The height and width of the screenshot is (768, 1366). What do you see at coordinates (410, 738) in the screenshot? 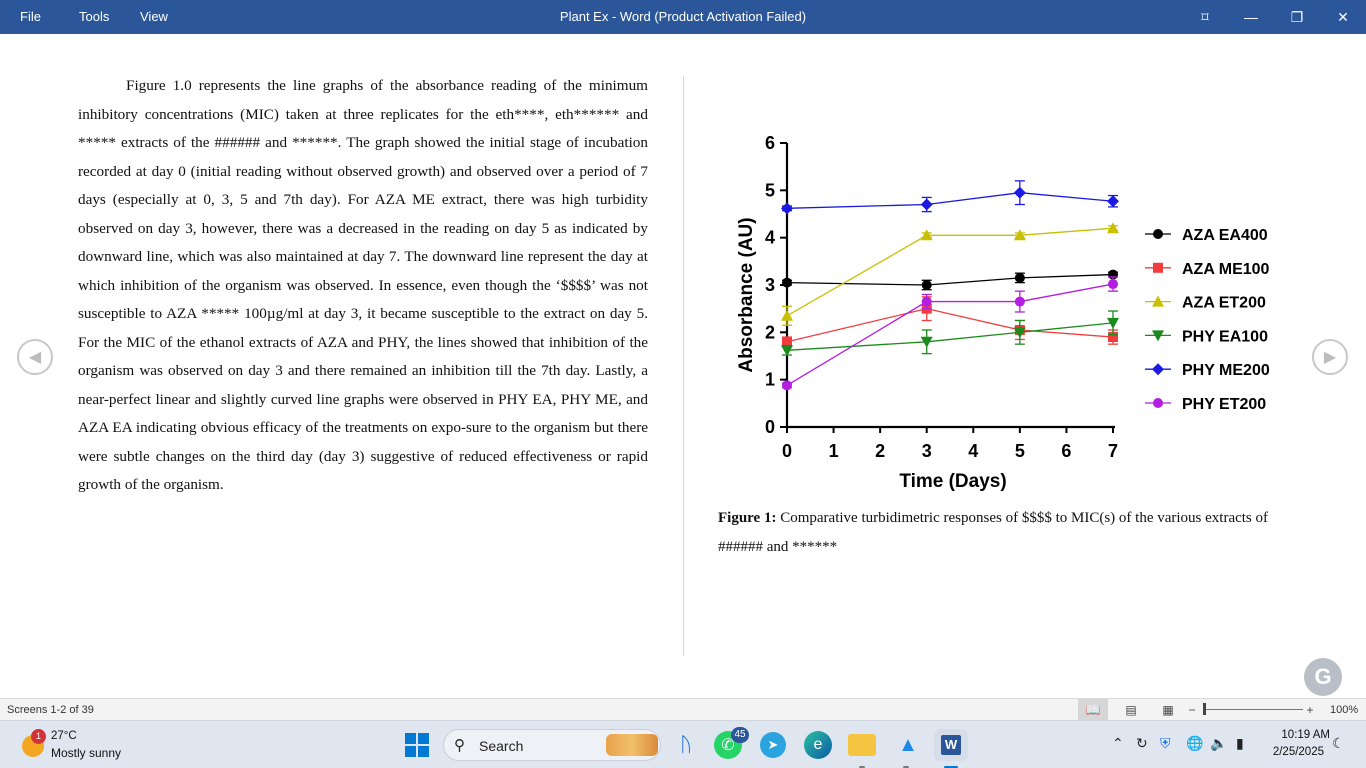
I see `windows-logo-icon` at bounding box center [410, 738].